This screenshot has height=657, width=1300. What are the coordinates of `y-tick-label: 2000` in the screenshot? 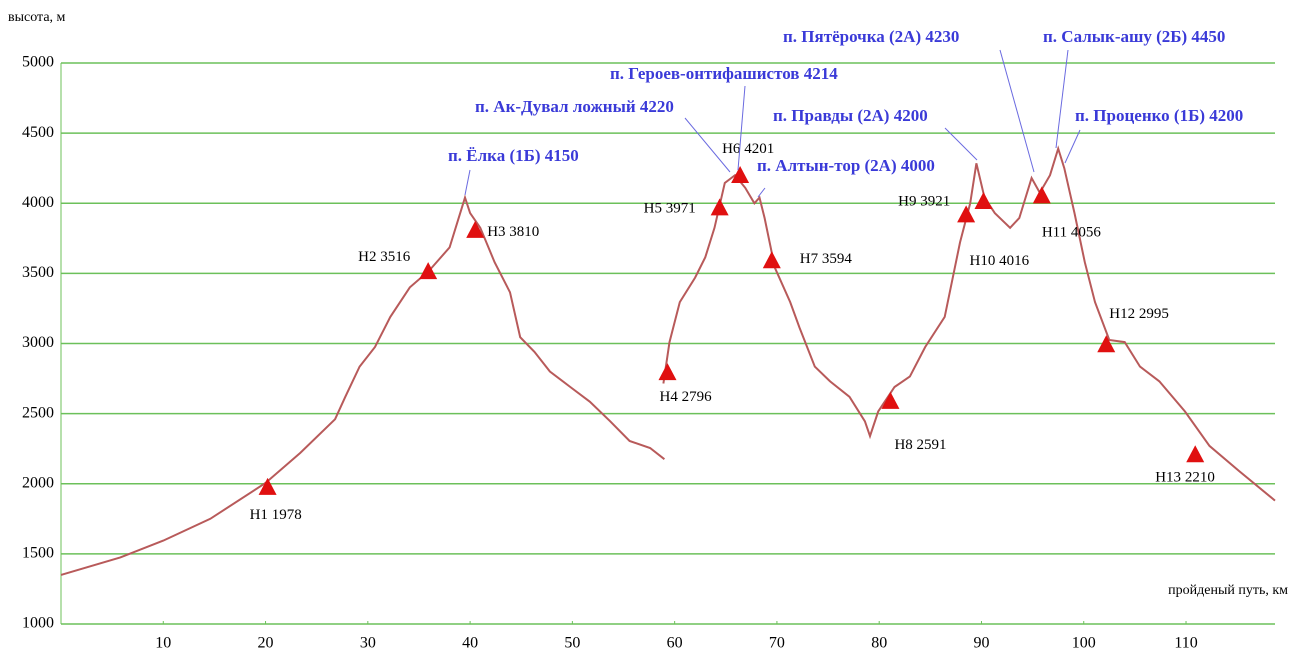 It's located at (38, 482).